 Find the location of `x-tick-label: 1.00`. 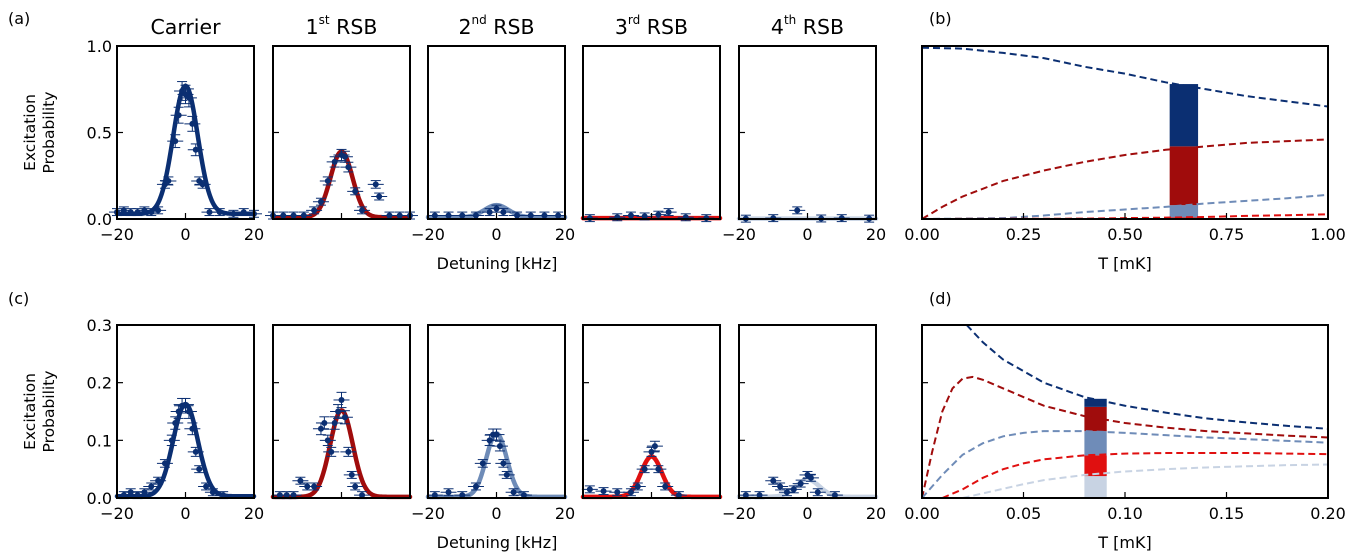

x-tick-label: 1.00 is located at coordinates (1328, 234).